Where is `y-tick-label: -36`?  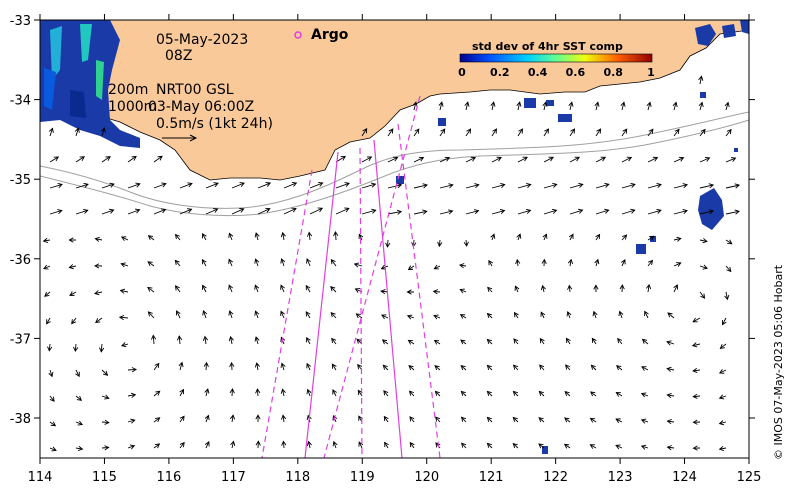
y-tick-label: -36 is located at coordinates (20, 260).